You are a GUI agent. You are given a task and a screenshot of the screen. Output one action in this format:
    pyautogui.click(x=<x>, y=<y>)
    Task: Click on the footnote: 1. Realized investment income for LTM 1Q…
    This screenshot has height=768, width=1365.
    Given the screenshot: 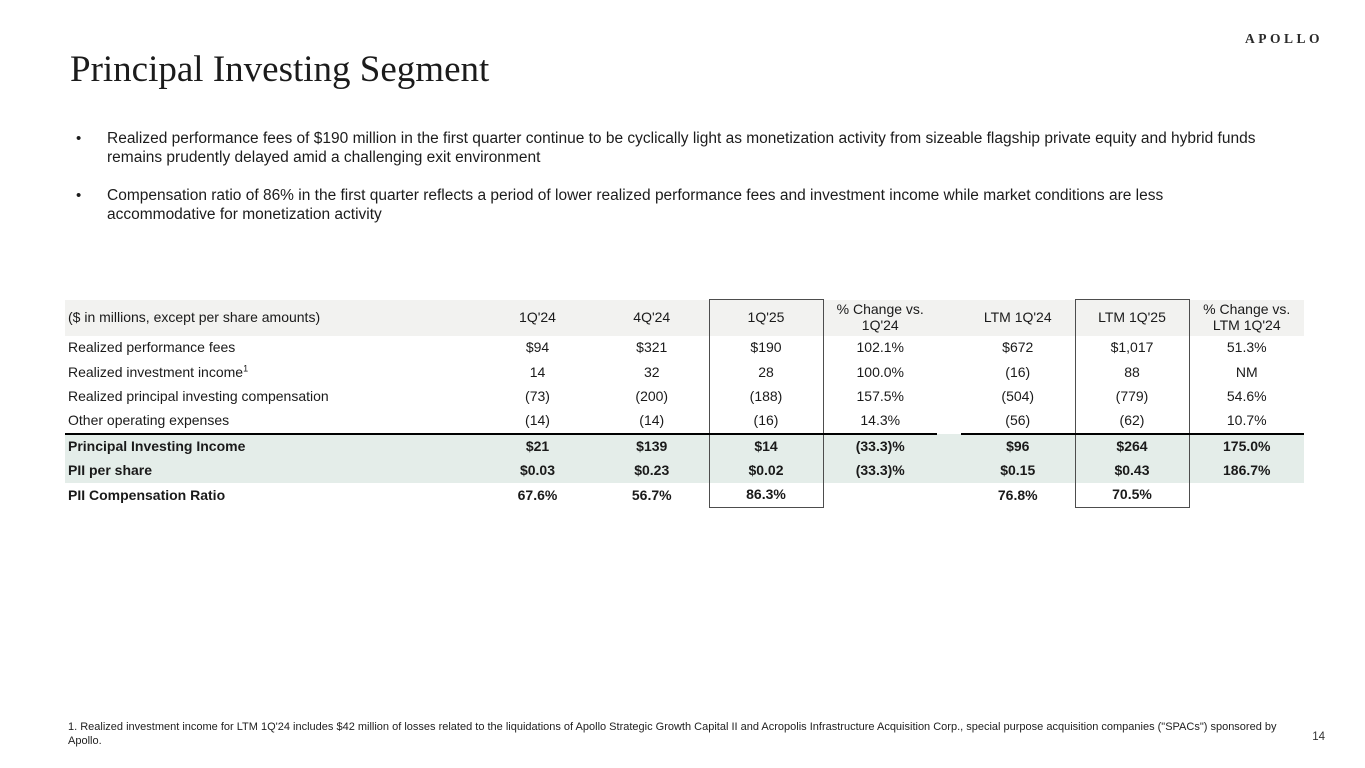 What is the action you would take?
    pyautogui.click(x=672, y=734)
    